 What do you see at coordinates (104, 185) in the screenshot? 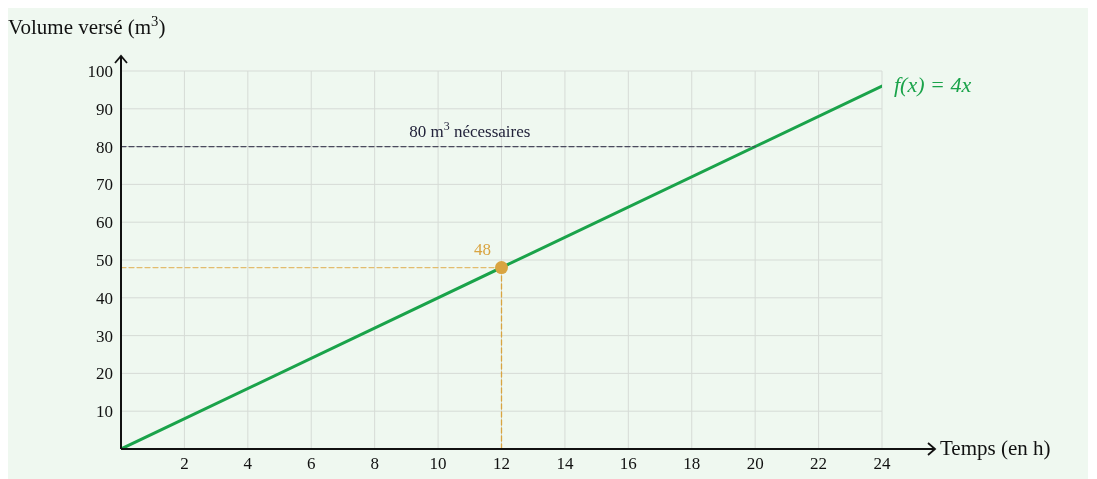
I see `y-tick-label: 70` at bounding box center [104, 185].